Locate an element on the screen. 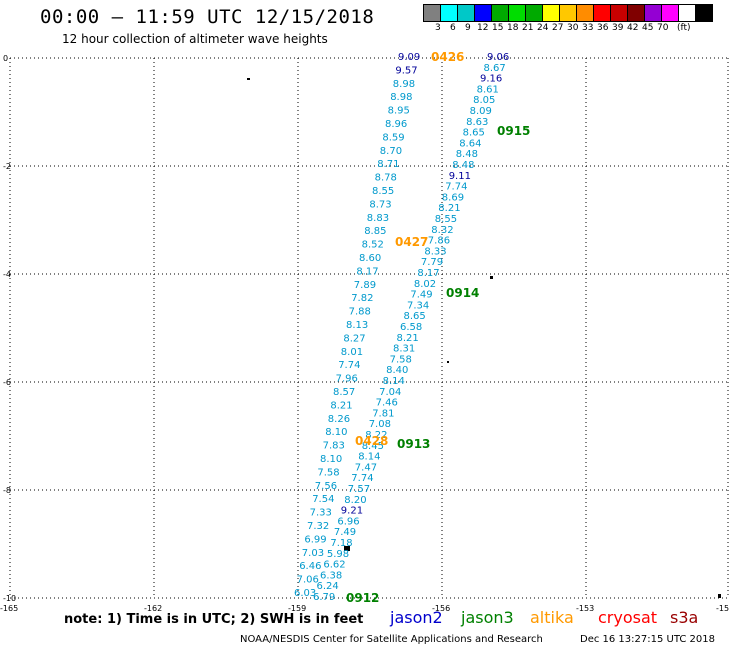 The height and width of the screenshot is (650, 740). wave-height-value: 8.60 is located at coordinates (370, 258).